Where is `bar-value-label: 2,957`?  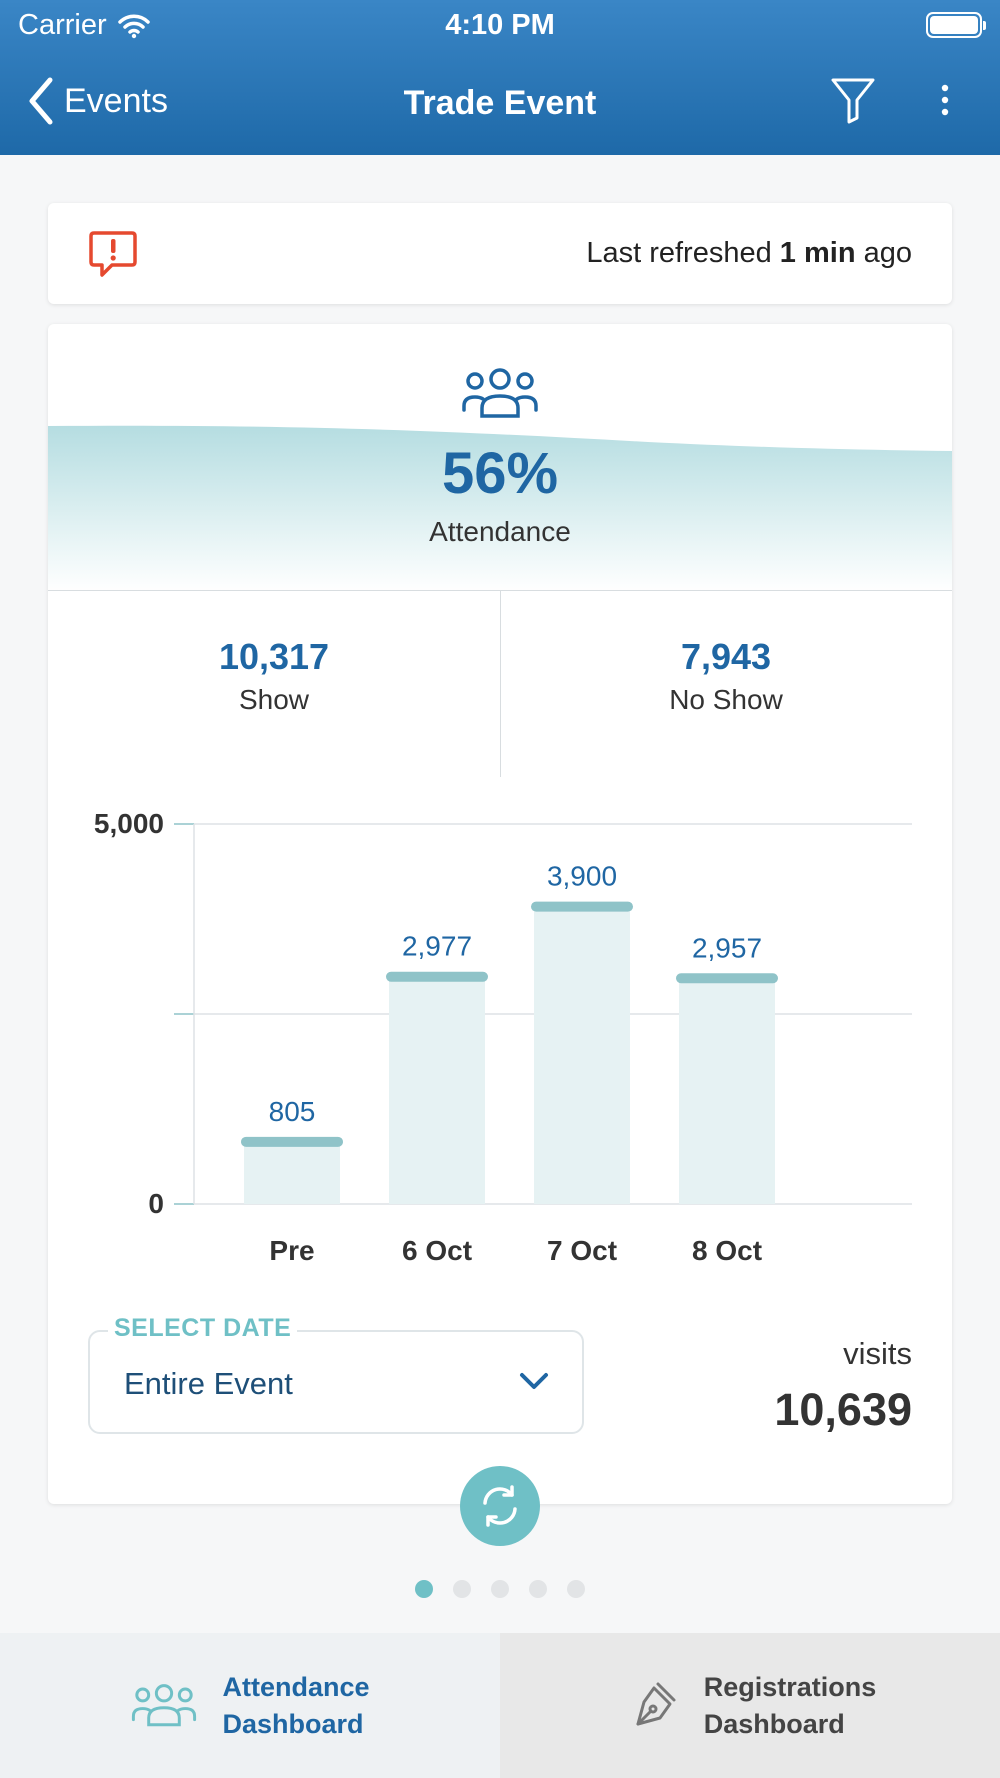 bar-value-label: 2,957 is located at coordinates (727, 947).